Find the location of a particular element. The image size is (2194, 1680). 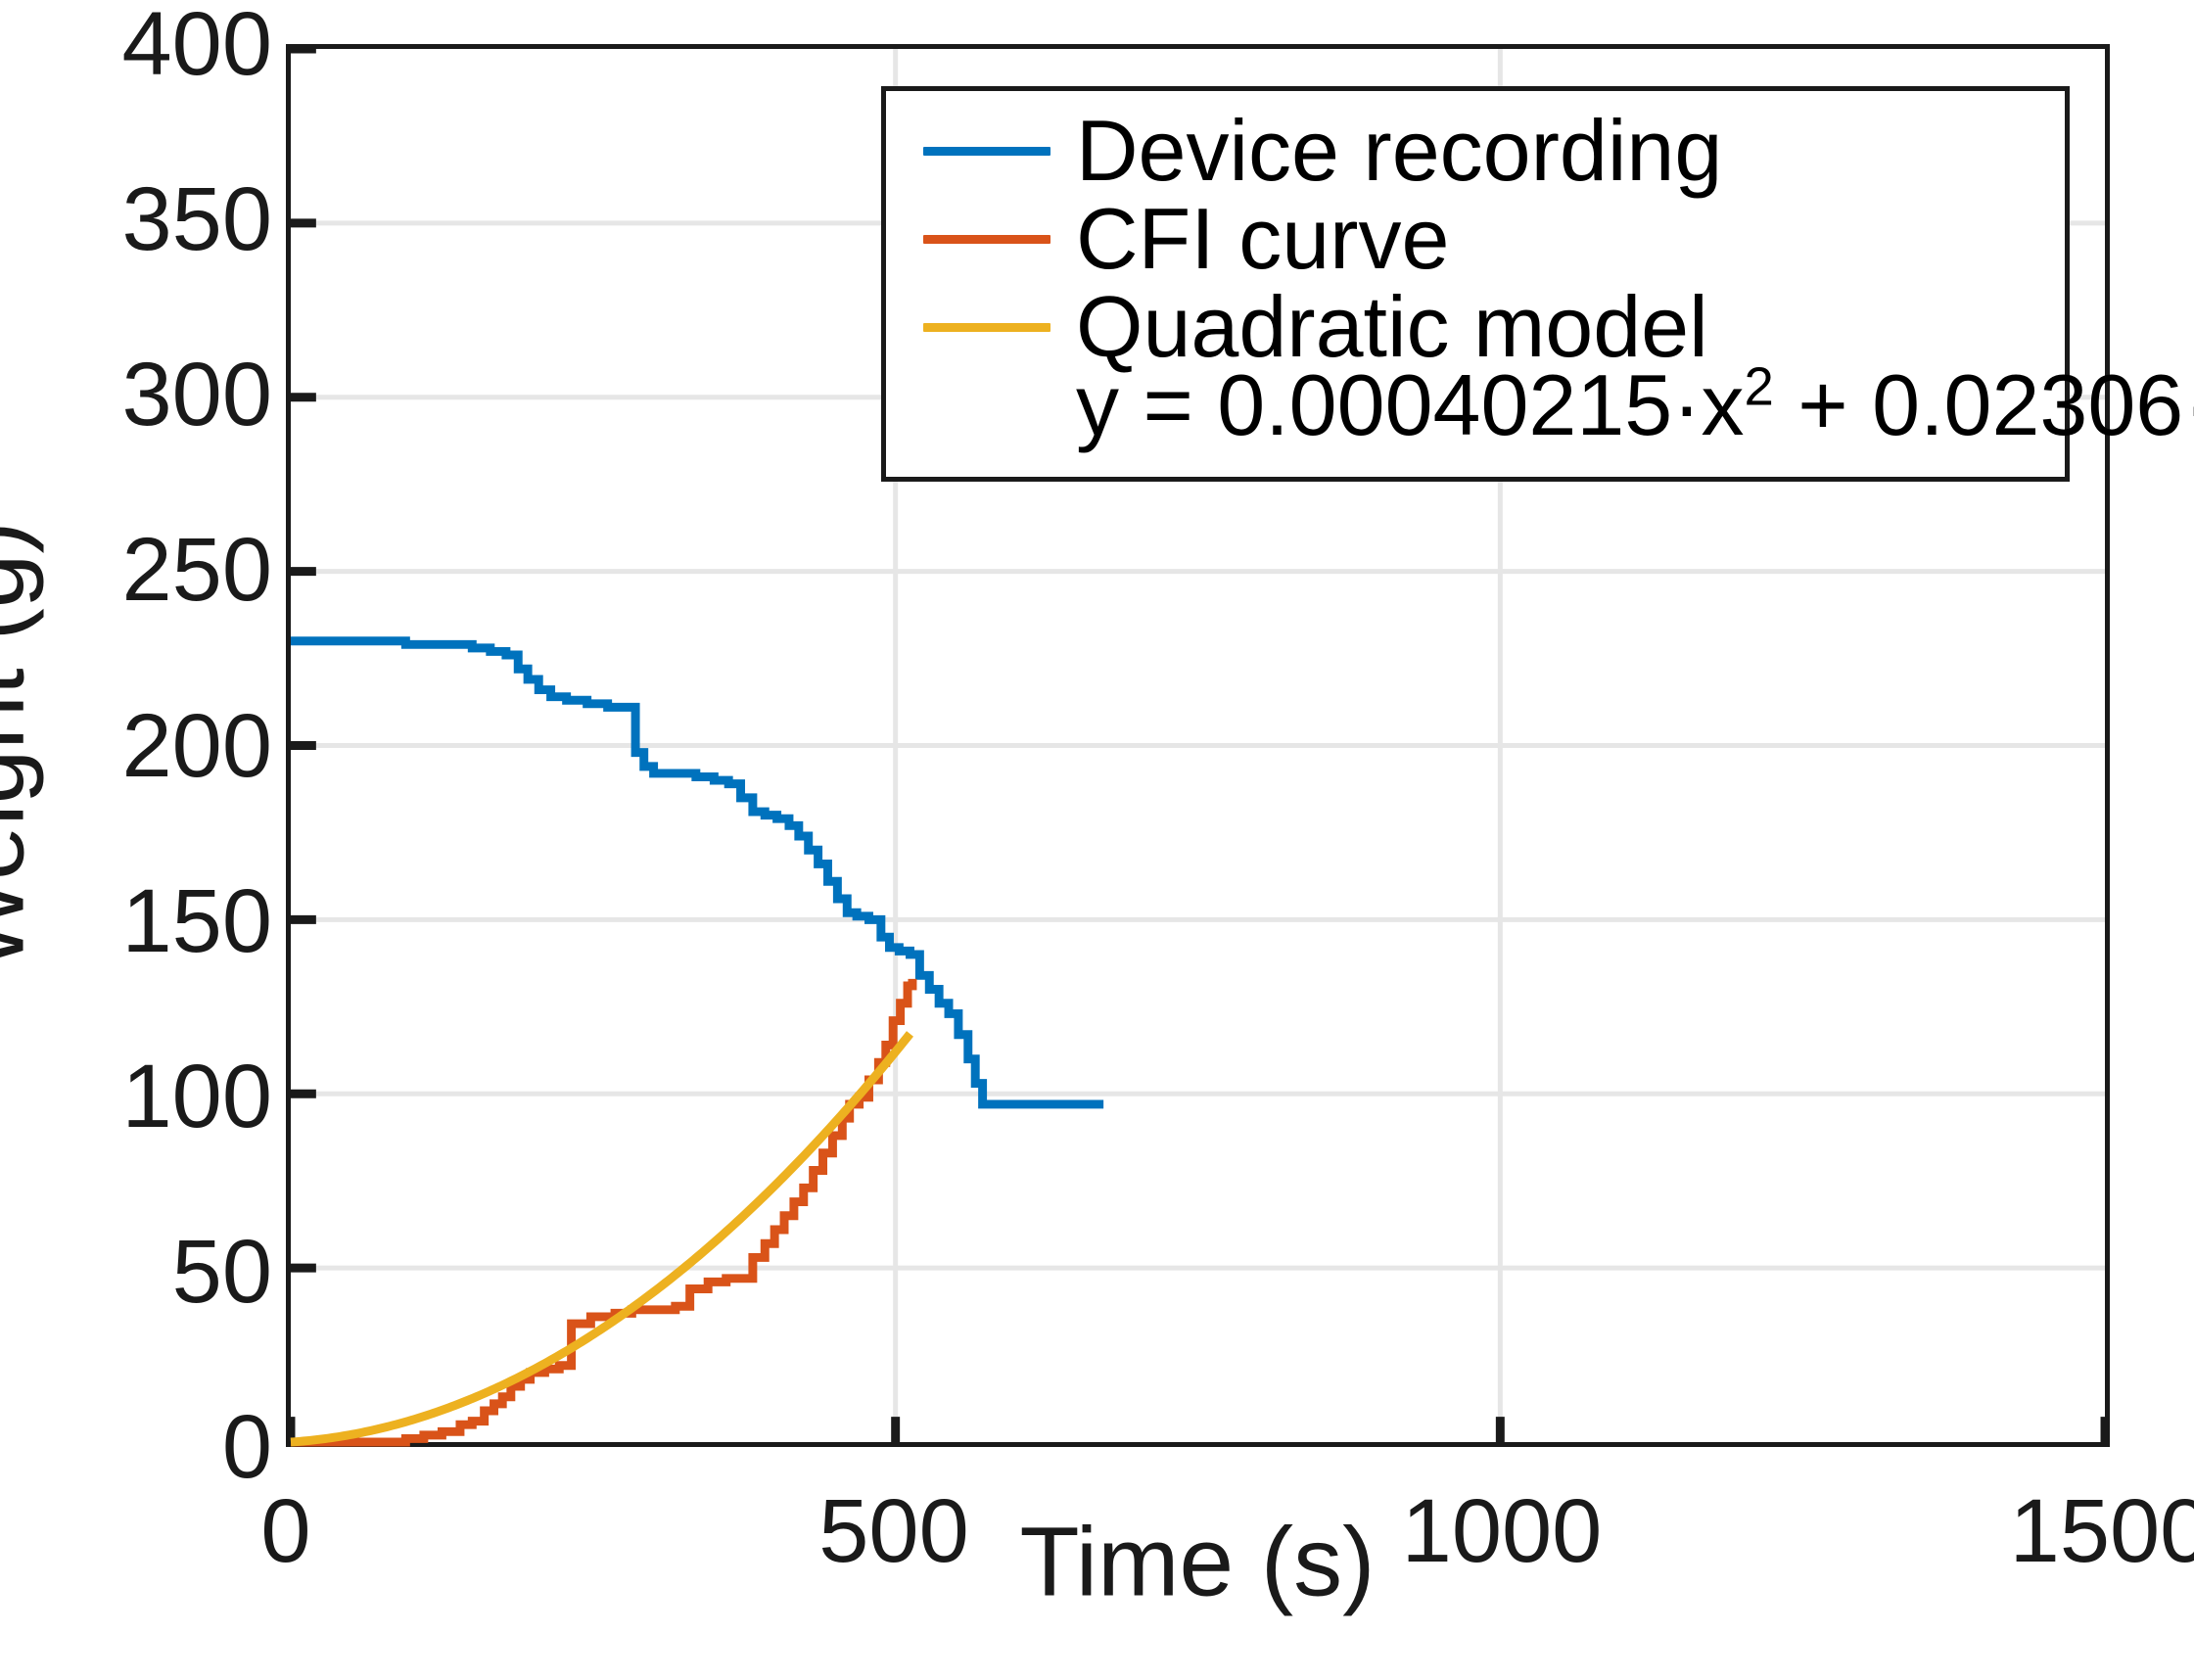

x-tick-label-500: 500 is located at coordinates (893, 1531).